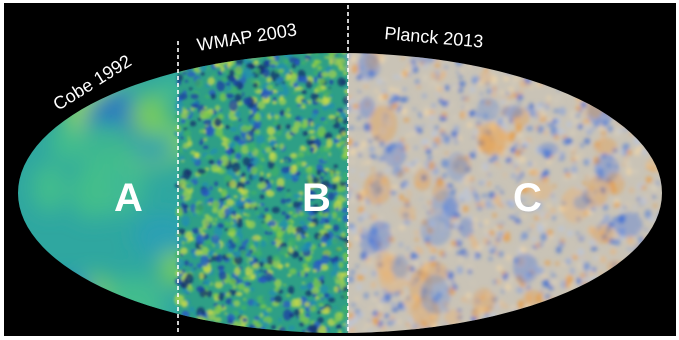  I want to click on panel-label-b: B, so click(316, 198).